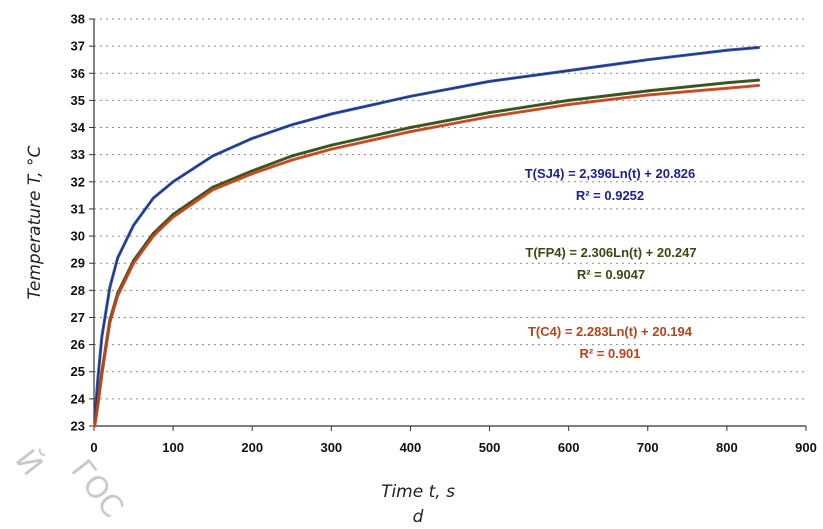 The width and height of the screenshot is (823, 529). I want to click on y-tick-label: 28, so click(78, 290).